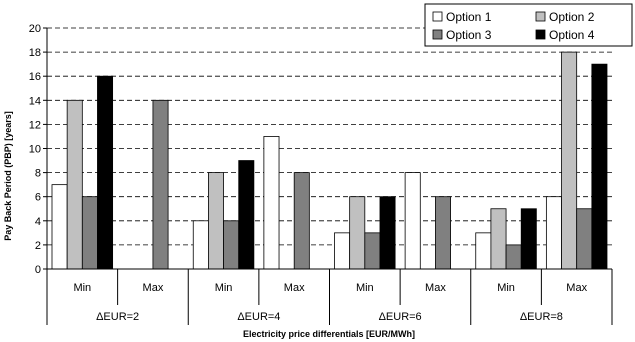  Describe the element at coordinates (258, 317) in the screenshot. I see `x-group-label: ΔEUR=4` at that location.